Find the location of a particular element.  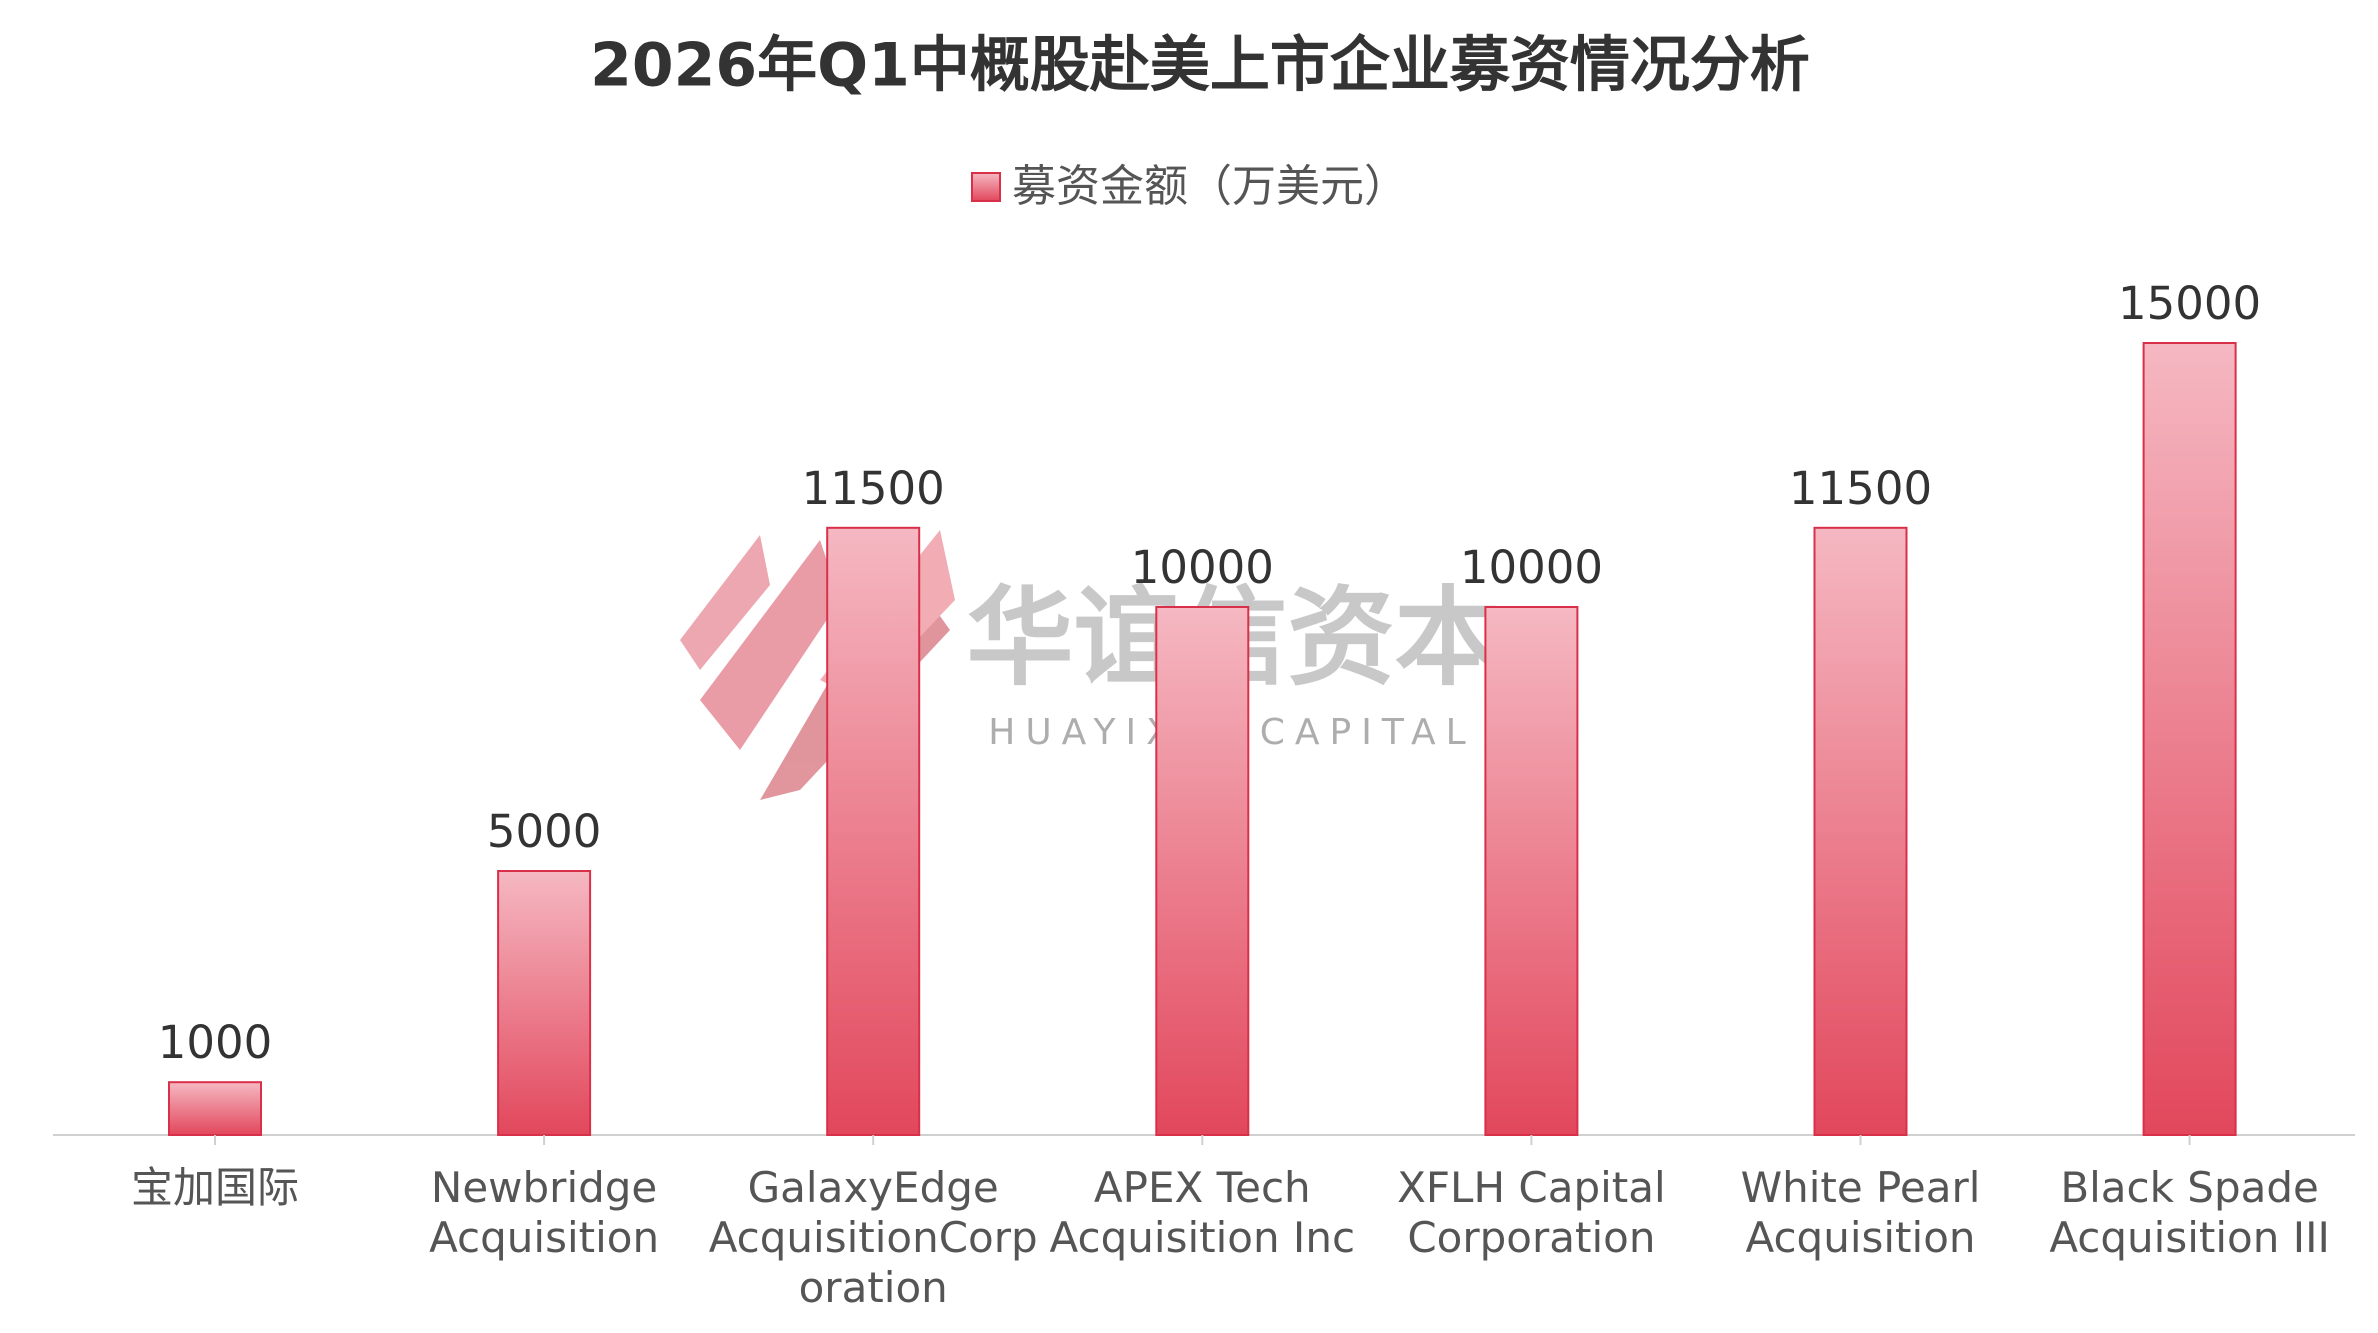

x-tick-label: APEX Tech Acquisition Inc is located at coordinates (1202, 1212).